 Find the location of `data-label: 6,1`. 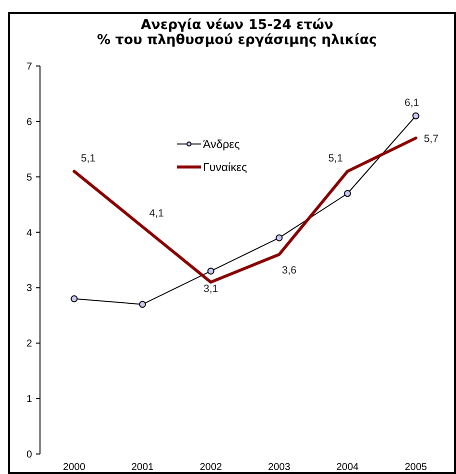

data-label: 6,1 is located at coordinates (412, 102).